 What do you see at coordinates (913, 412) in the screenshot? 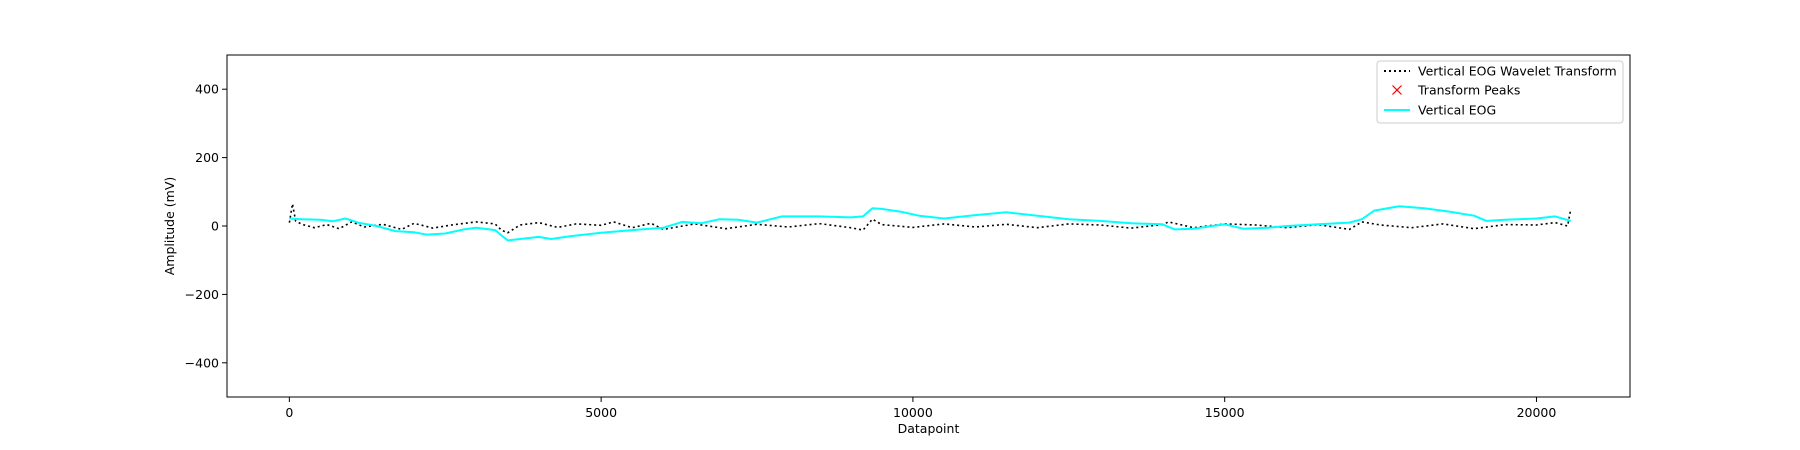
I see `x-tick-label: 10000` at bounding box center [913, 412].